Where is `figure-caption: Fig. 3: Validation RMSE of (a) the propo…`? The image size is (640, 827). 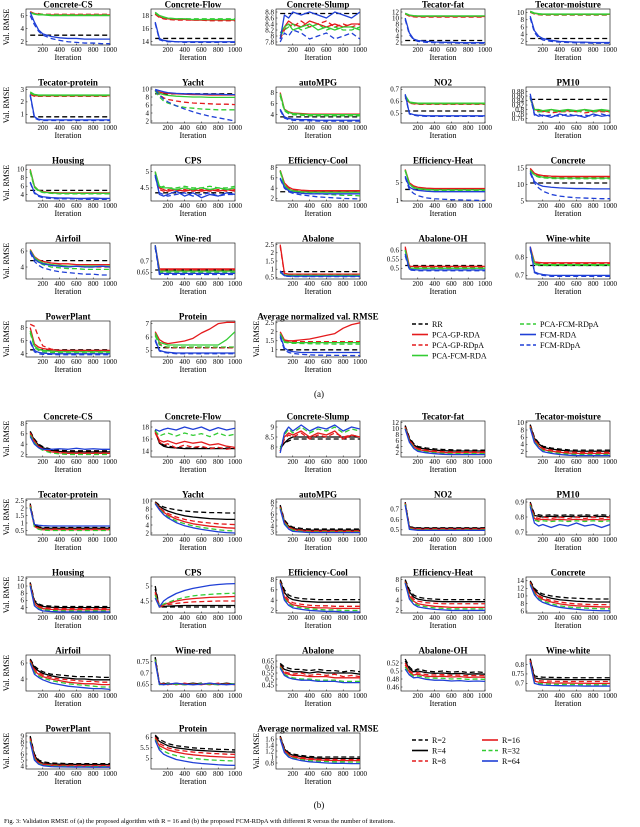
figure-caption: Fig. 3: Validation RMSE of (a) the propo… is located at coordinates (199, 821).